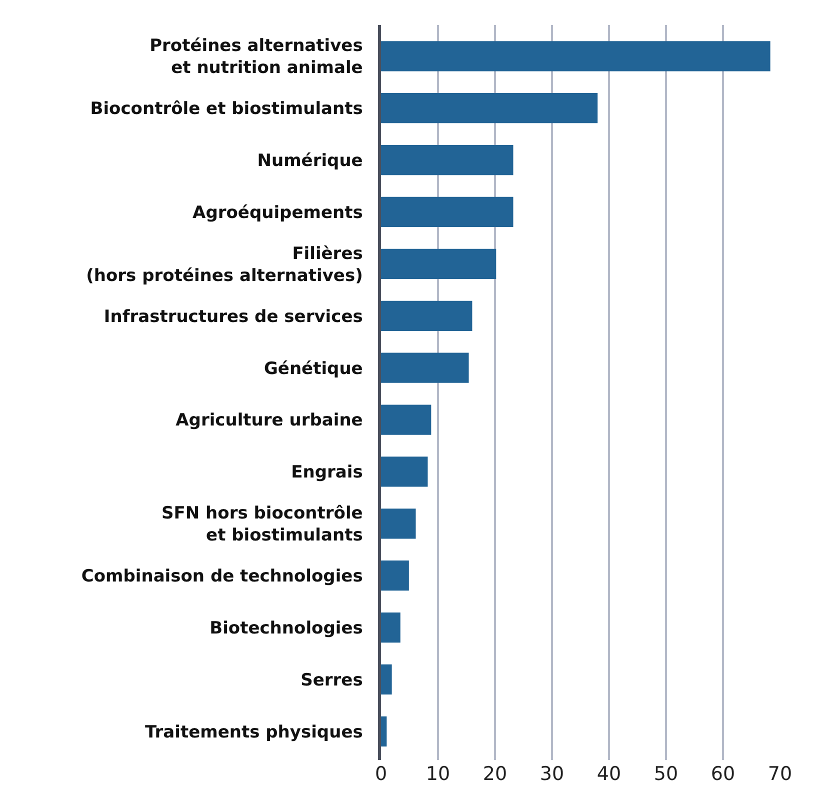 The height and width of the screenshot is (800, 828). What do you see at coordinates (269, 420) in the screenshot?
I see `y-tick-label: Agriculture urbaine` at bounding box center [269, 420].